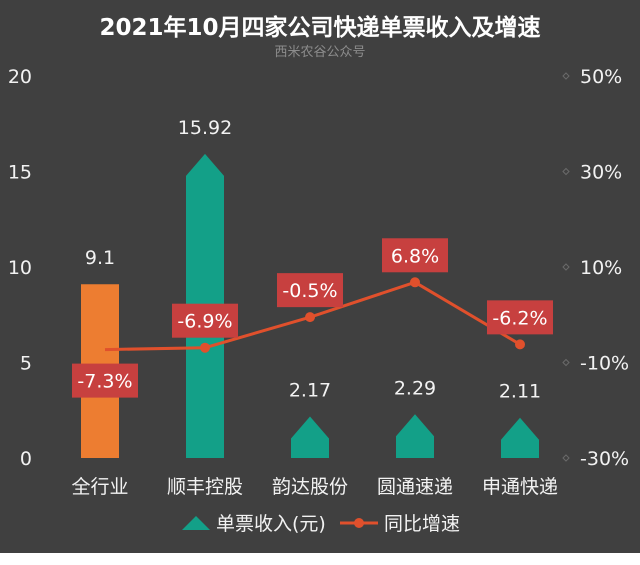 This screenshot has height=565, width=640. Describe the element at coordinates (359, 523) in the screenshot. I see `legend-line-dot` at that location.